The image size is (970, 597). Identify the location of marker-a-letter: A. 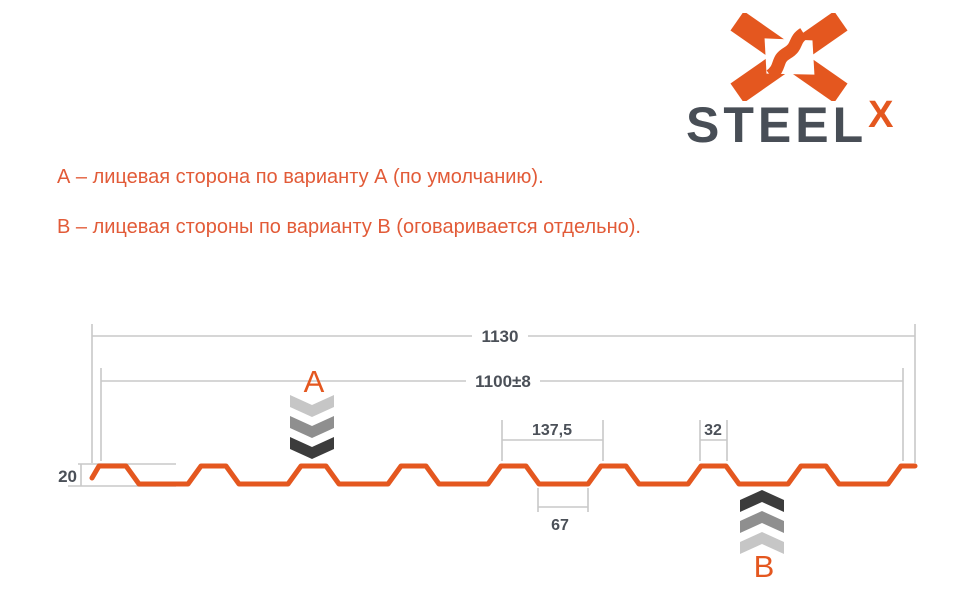
(314, 381).